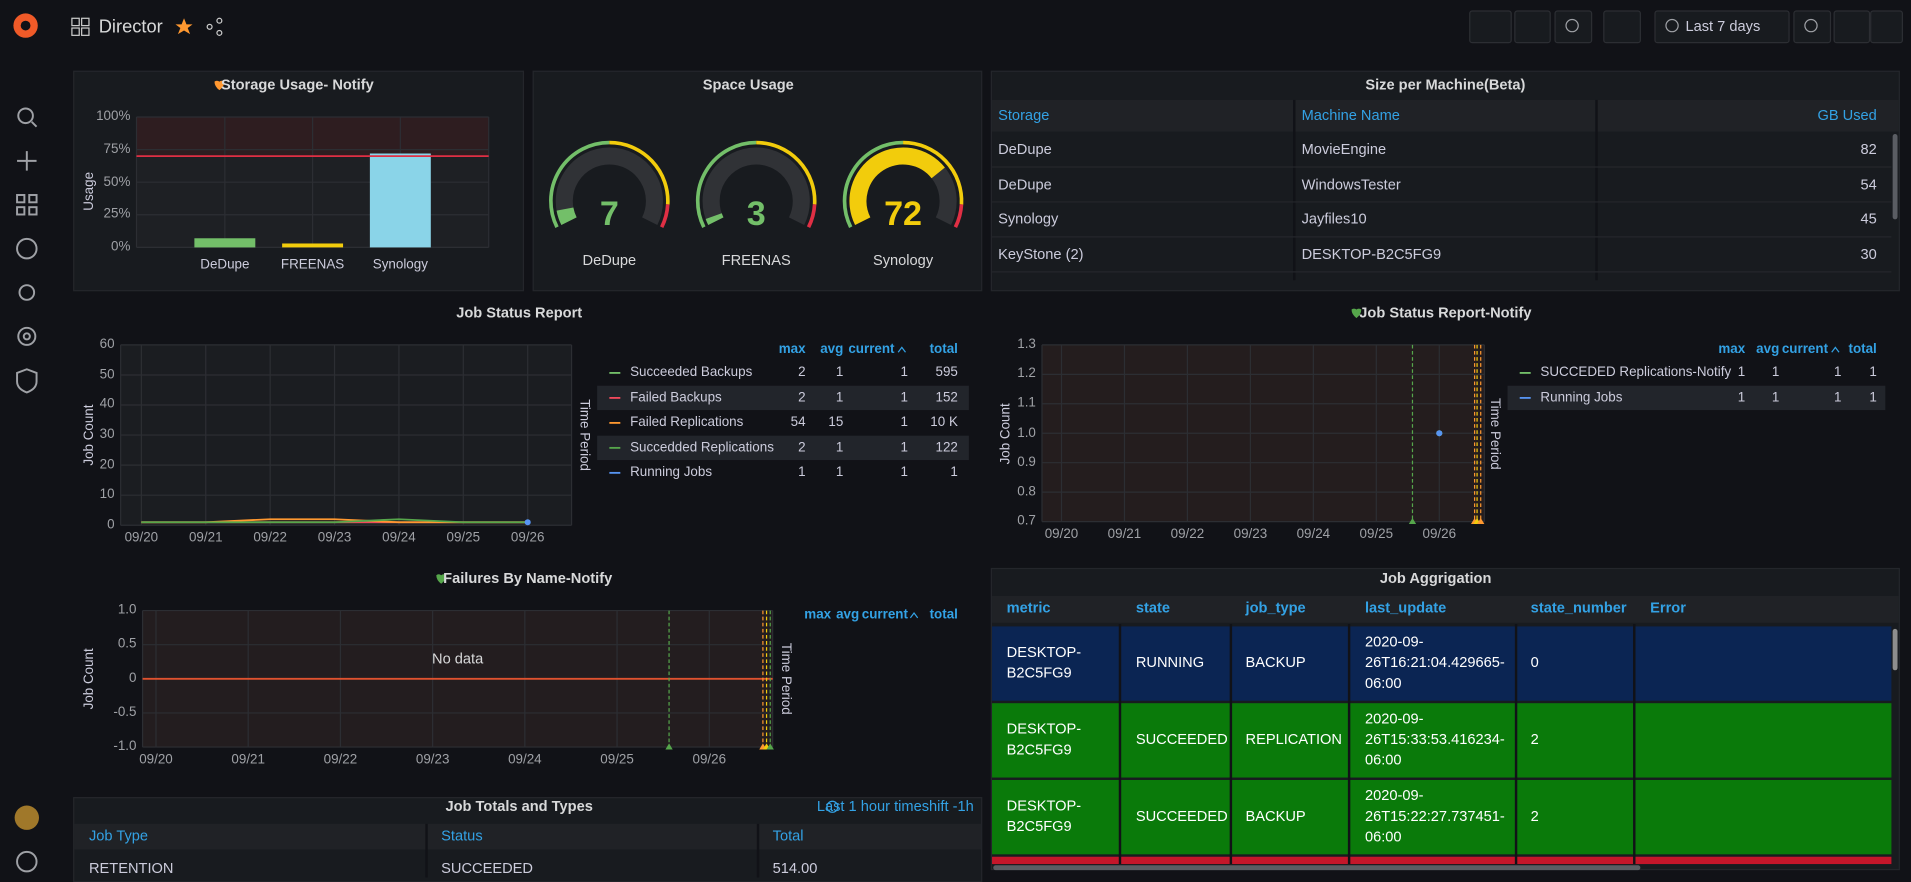  Describe the element at coordinates (1026, 521) in the screenshot. I see `y-tick-label: 0.7` at that location.